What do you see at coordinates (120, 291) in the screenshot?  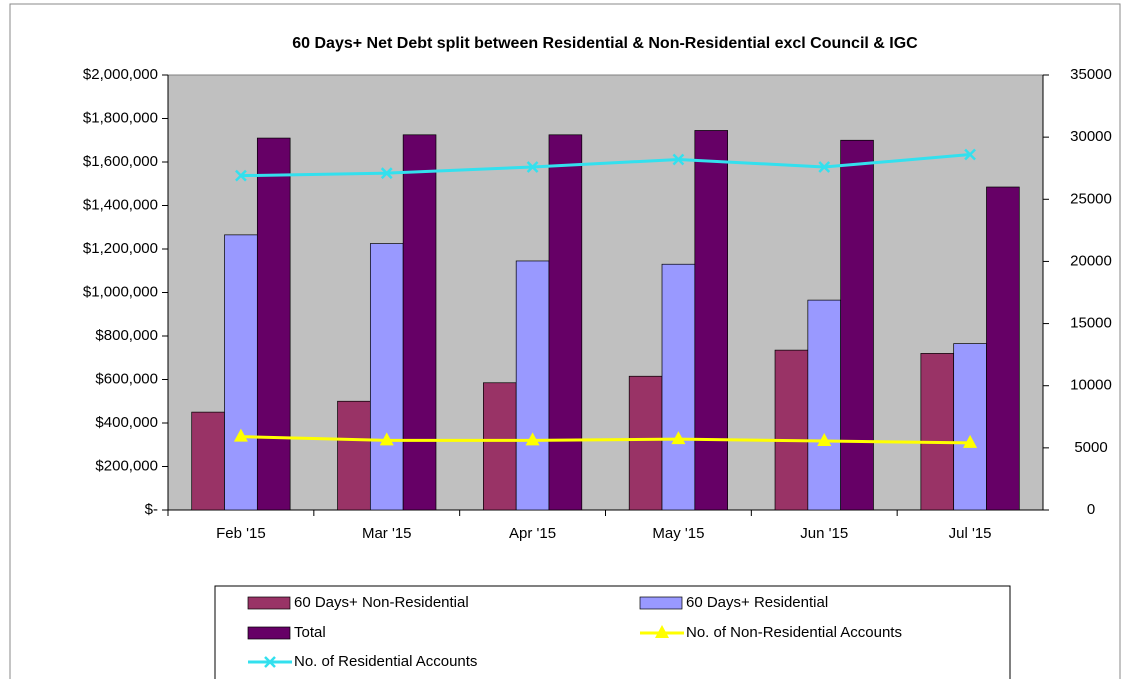 I see `y-tick-label: $1,000,000` at bounding box center [120, 291].